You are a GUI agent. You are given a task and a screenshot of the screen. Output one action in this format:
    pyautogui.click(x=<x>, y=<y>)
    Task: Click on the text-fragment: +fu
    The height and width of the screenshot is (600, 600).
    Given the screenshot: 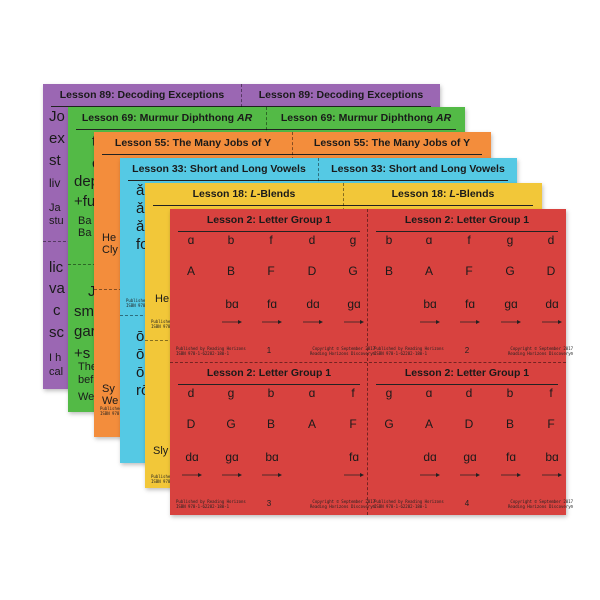 What is the action you would take?
    pyautogui.click(x=85, y=201)
    